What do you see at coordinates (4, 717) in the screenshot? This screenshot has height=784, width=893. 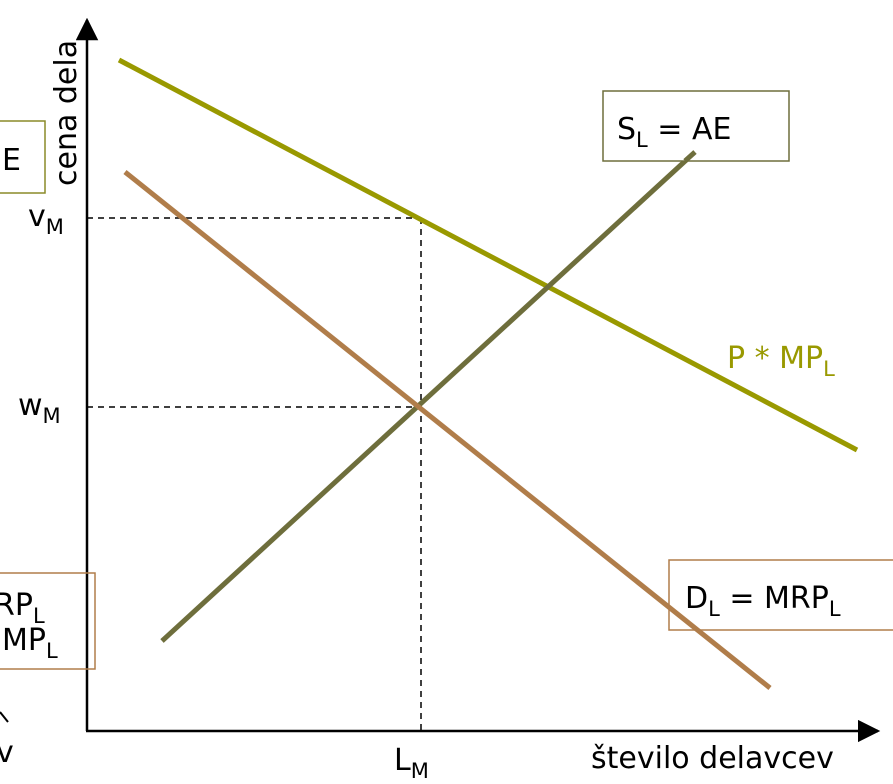 I see `cropped-arrow-fragment` at bounding box center [4, 717].